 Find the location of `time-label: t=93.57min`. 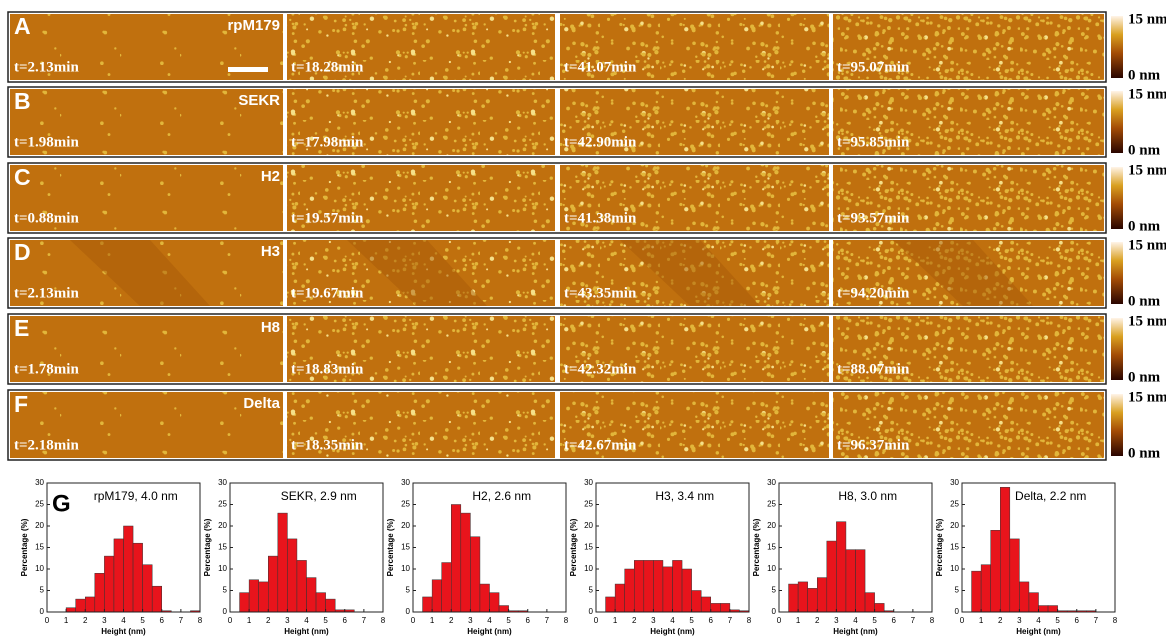

time-label: t=93.57min is located at coordinates (873, 218).